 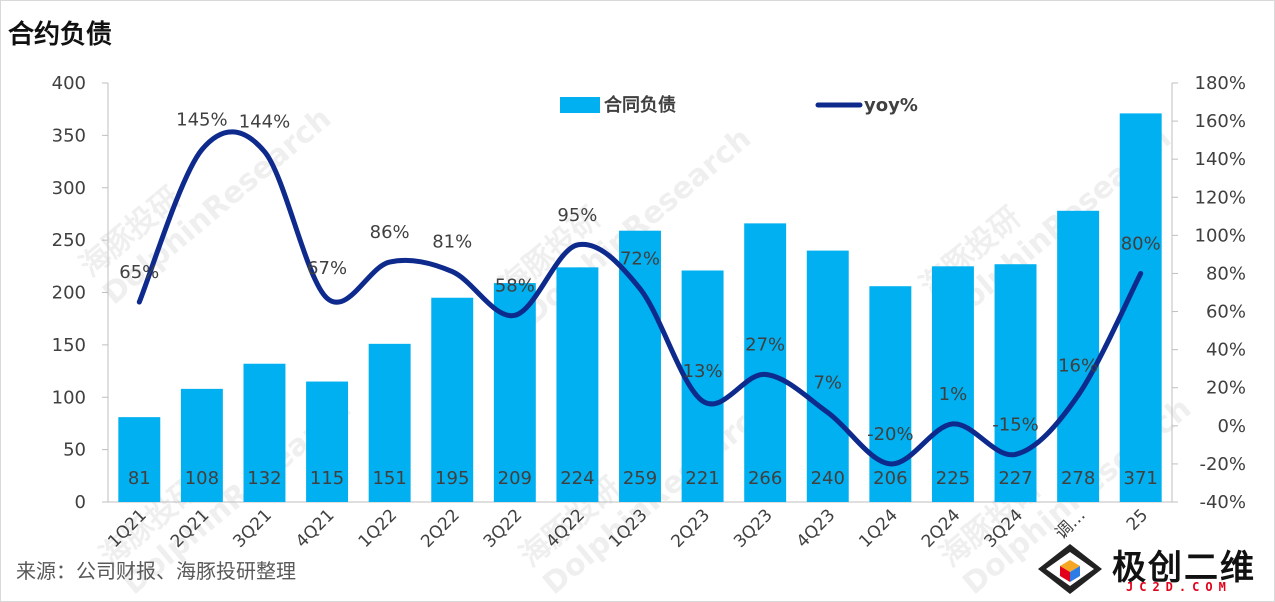 What do you see at coordinates (1004, 528) in the screenshot?
I see `x-tick-label: 3Q24` at bounding box center [1004, 528].